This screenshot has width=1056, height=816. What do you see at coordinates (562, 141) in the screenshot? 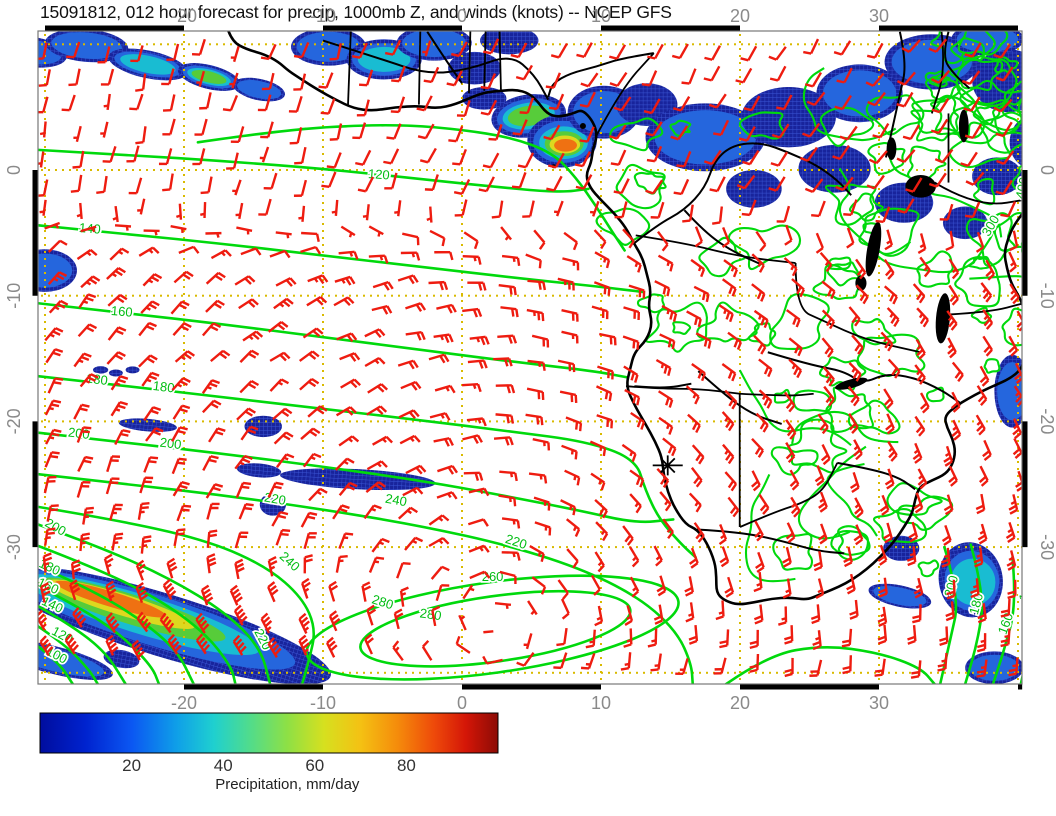
I see `precip-blob` at bounding box center [562, 141].